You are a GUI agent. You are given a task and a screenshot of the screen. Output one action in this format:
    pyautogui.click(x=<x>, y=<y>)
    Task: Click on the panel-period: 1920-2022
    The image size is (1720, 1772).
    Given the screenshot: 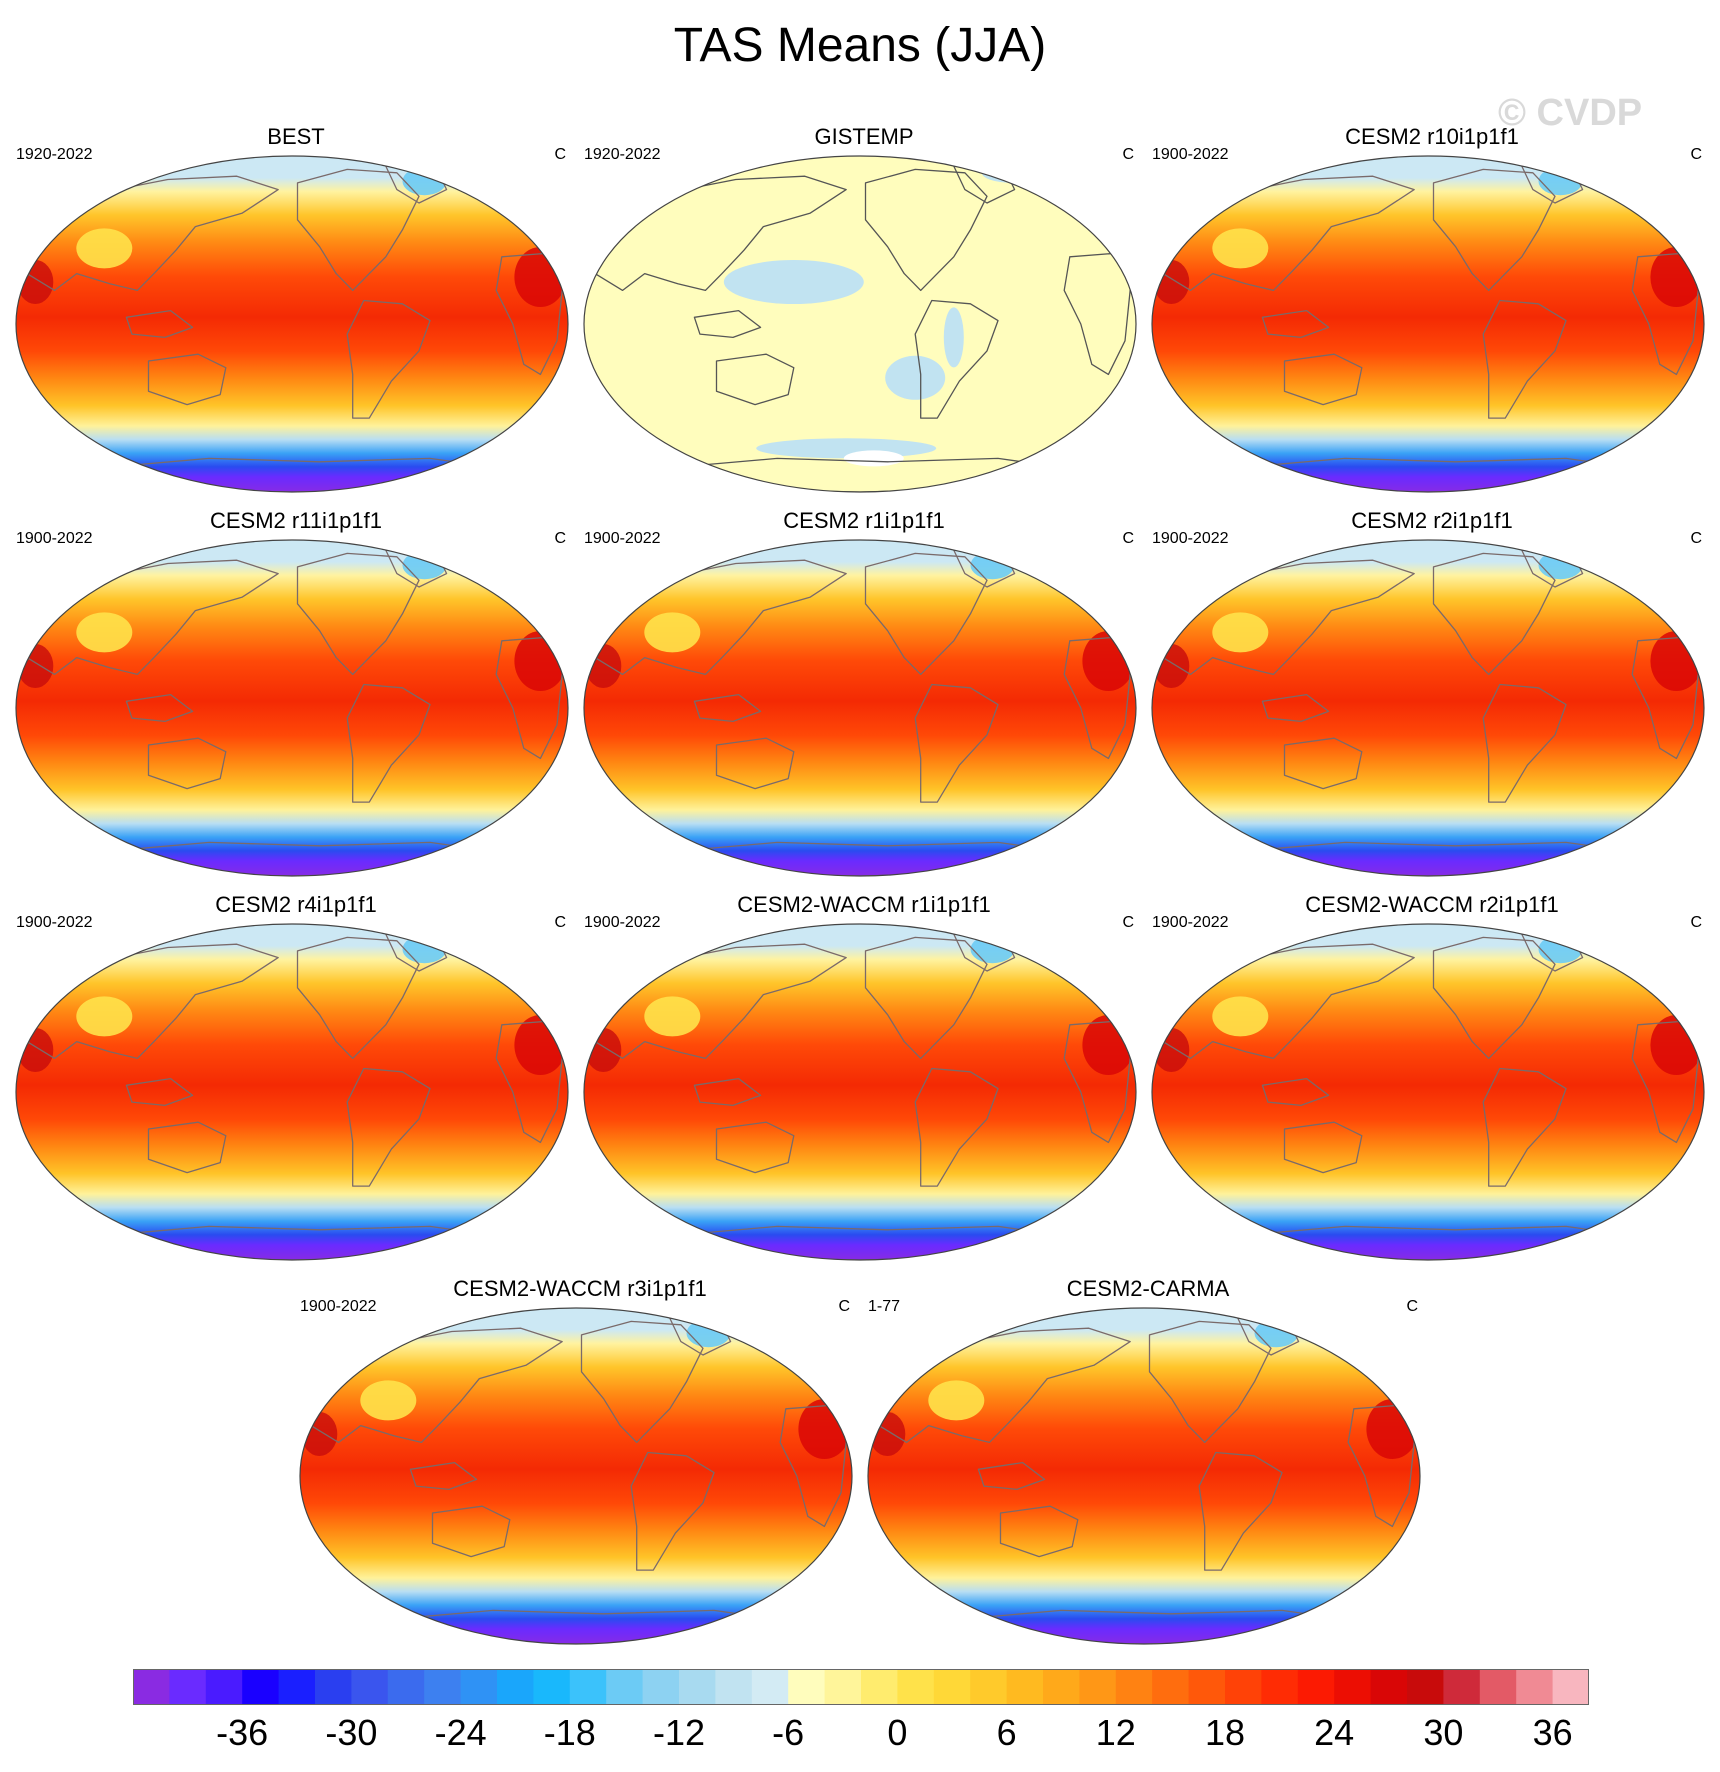 What is the action you would take?
    pyautogui.click(x=622, y=154)
    